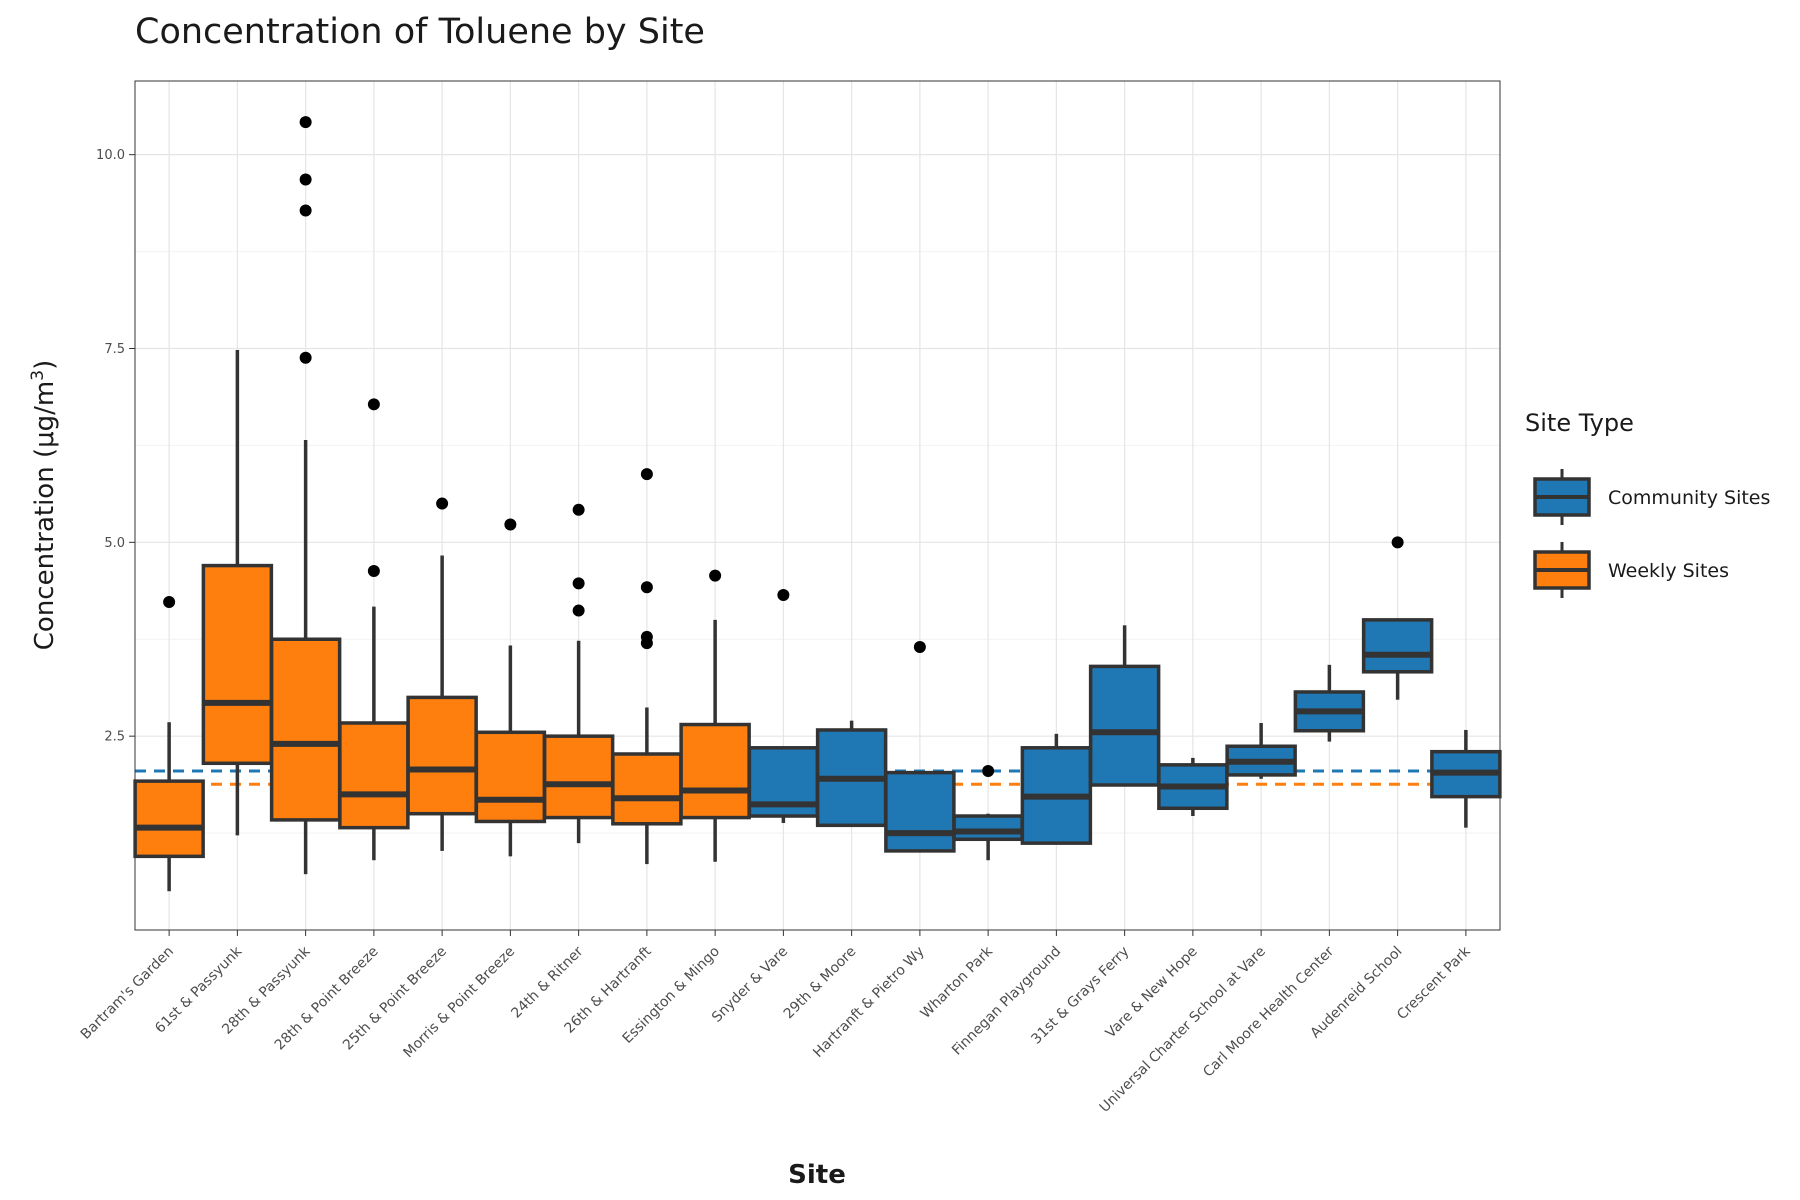 This screenshot has height=1200, width=1800. I want to click on box-26th-hartranft, so click(647, 786).